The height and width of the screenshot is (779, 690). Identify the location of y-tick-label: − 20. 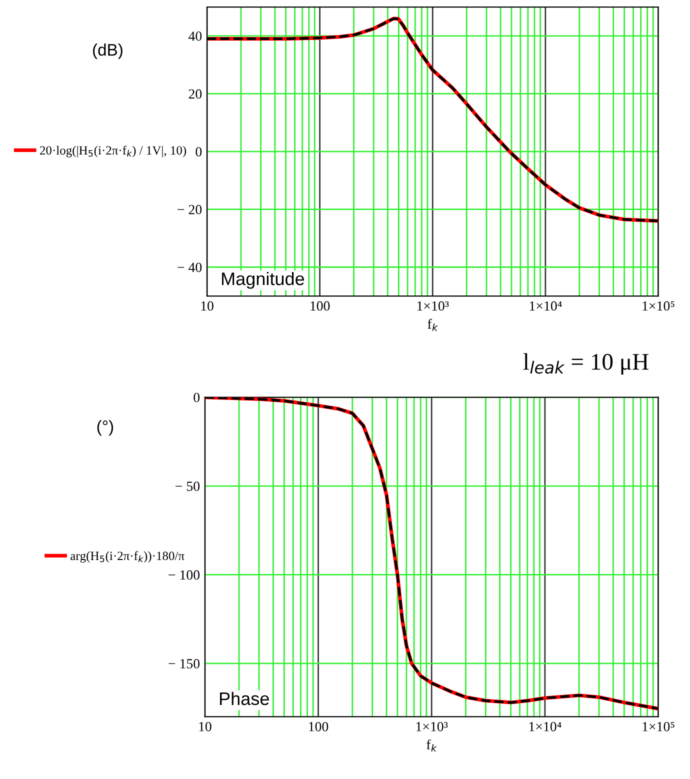
(190, 209).